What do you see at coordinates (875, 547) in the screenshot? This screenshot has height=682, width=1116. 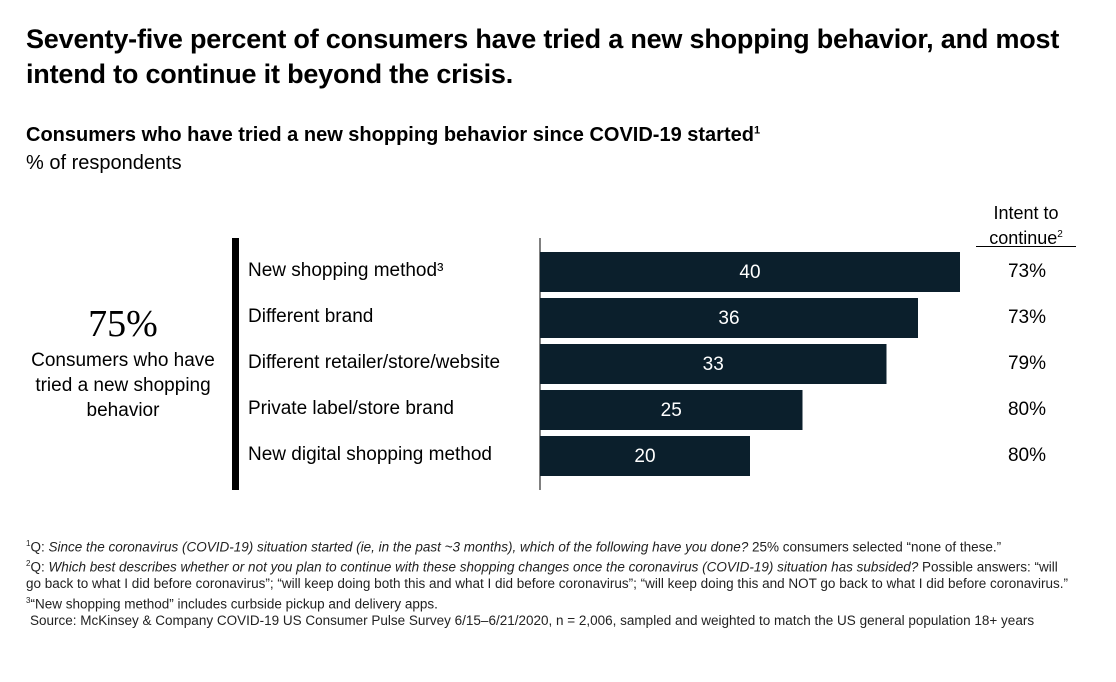 I see `footnote-1-rest: 25% consumers selected “none of these.”` at bounding box center [875, 547].